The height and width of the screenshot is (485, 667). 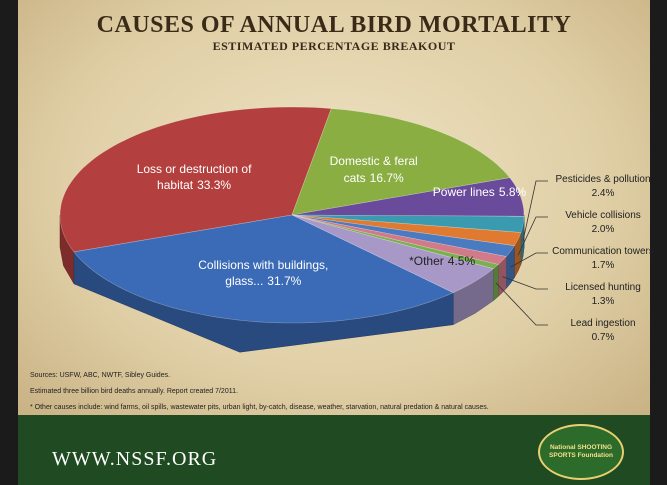 I want to click on value-label: 2.0%, so click(x=603, y=229).